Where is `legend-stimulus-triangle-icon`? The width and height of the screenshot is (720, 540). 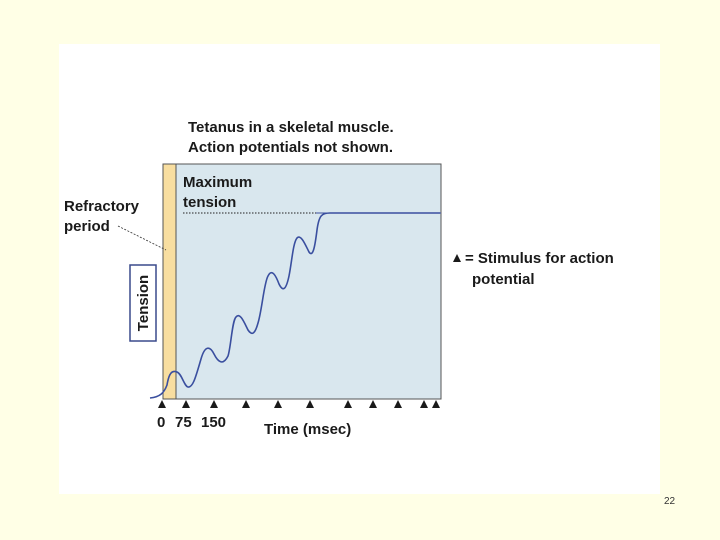 legend-stimulus-triangle-icon is located at coordinates (457, 258).